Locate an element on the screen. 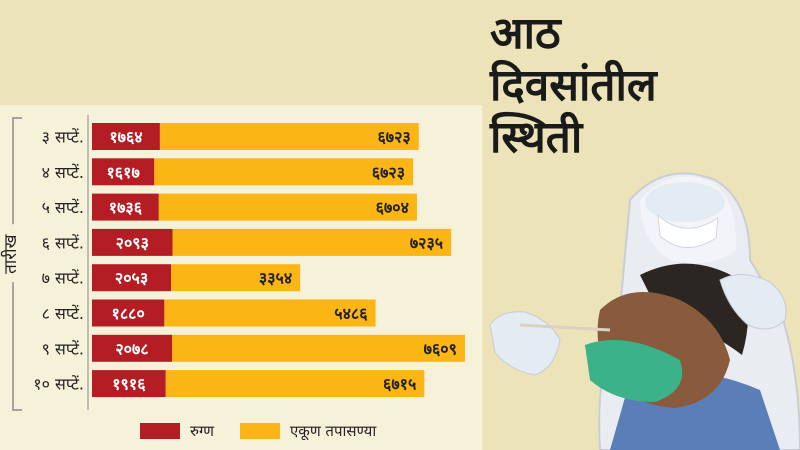  value-label-tests: ७२३५ is located at coordinates (426, 242).